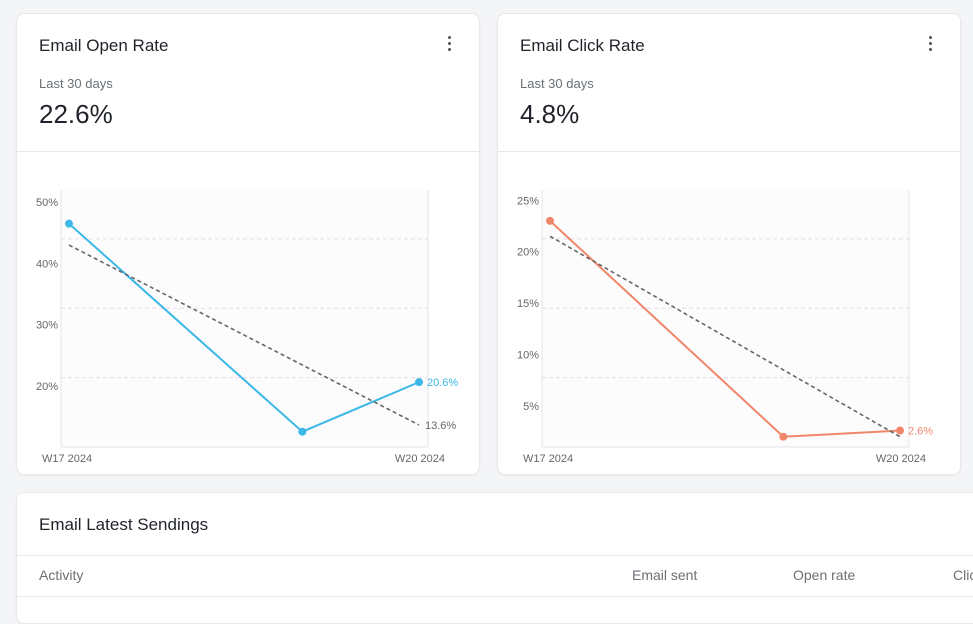 This screenshot has width=973, height=624. I want to click on y-tick-label: 15%, so click(528, 304).